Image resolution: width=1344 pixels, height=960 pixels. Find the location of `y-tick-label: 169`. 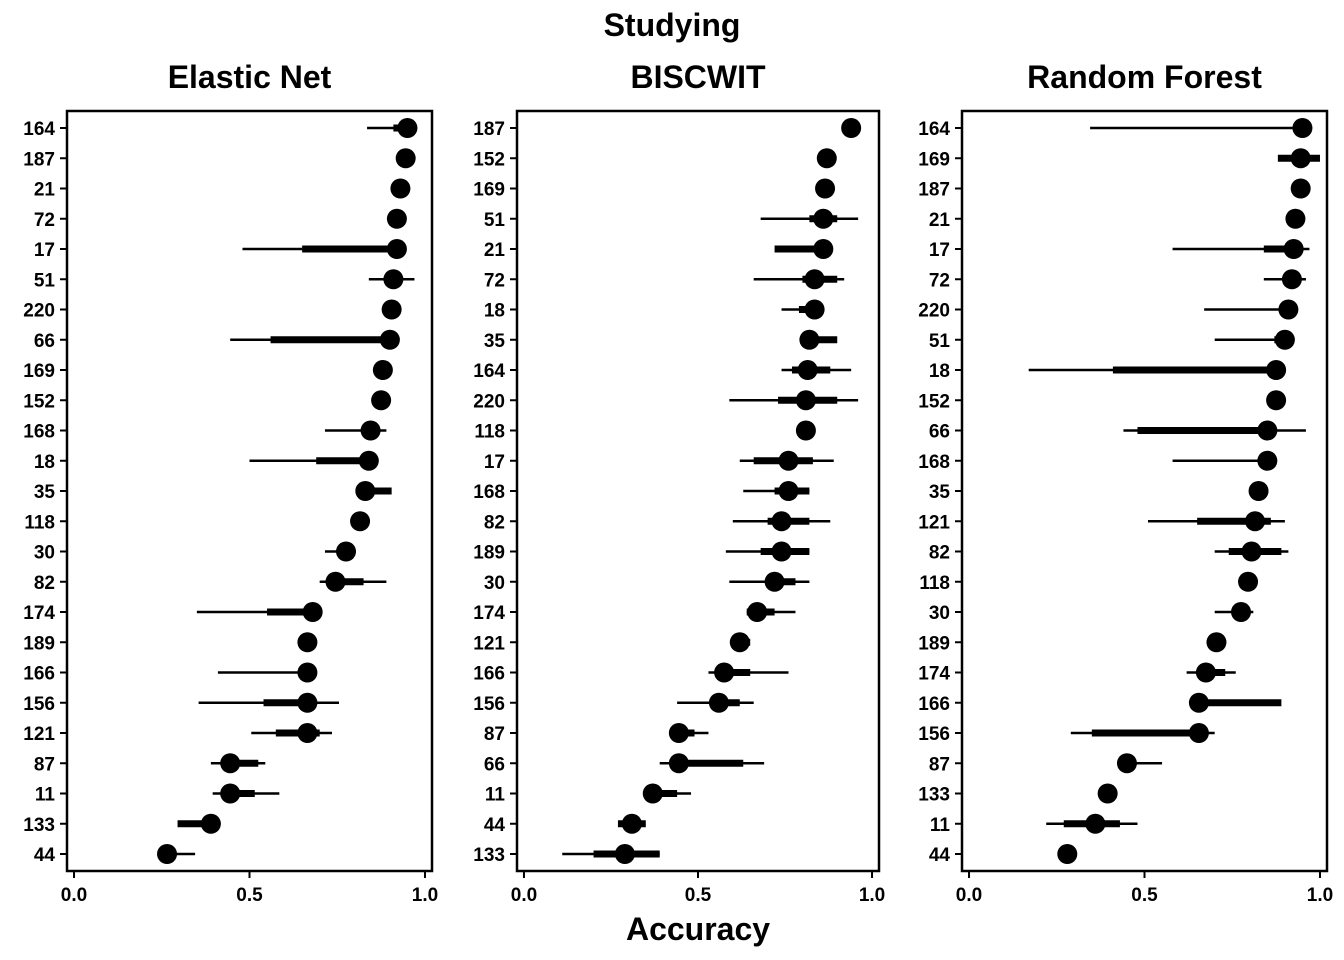

y-tick-label: 169 is located at coordinates (489, 190).